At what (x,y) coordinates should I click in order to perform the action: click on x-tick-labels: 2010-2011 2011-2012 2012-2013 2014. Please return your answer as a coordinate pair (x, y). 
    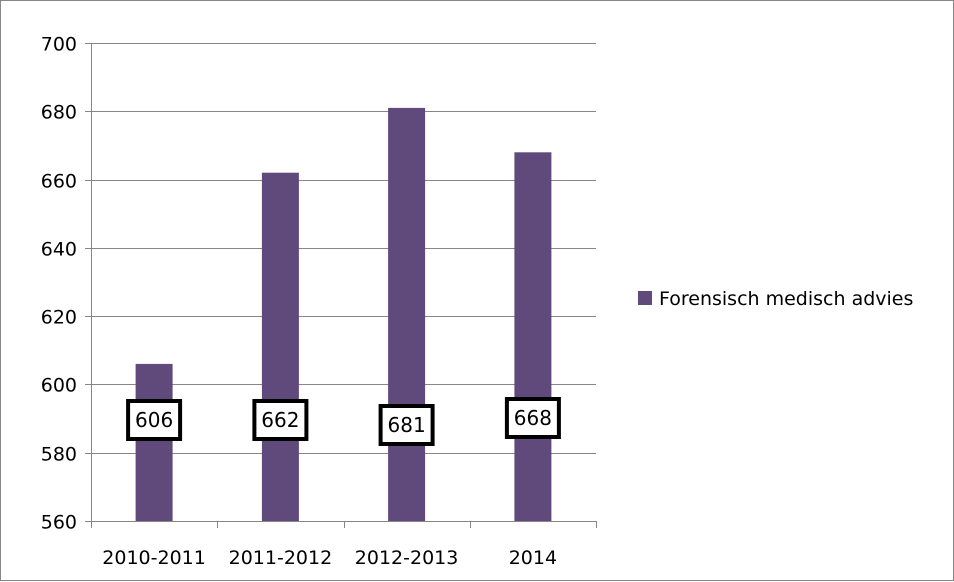
    Looking at the image, I should click on (329, 558).